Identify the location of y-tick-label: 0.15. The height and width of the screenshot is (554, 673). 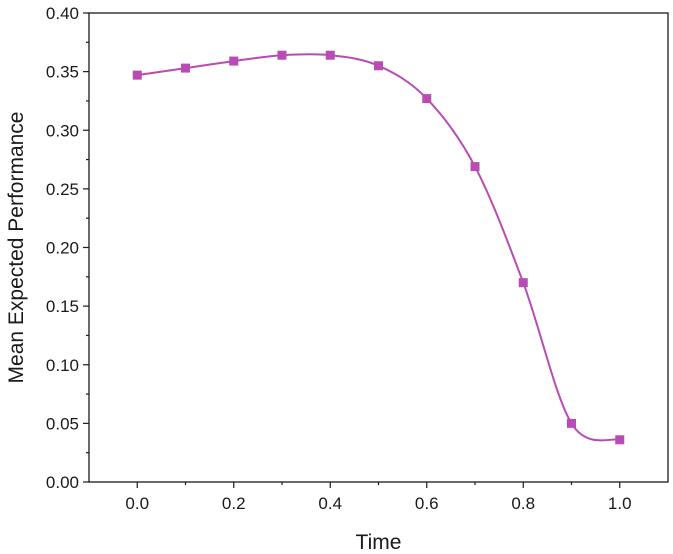
(62, 306).